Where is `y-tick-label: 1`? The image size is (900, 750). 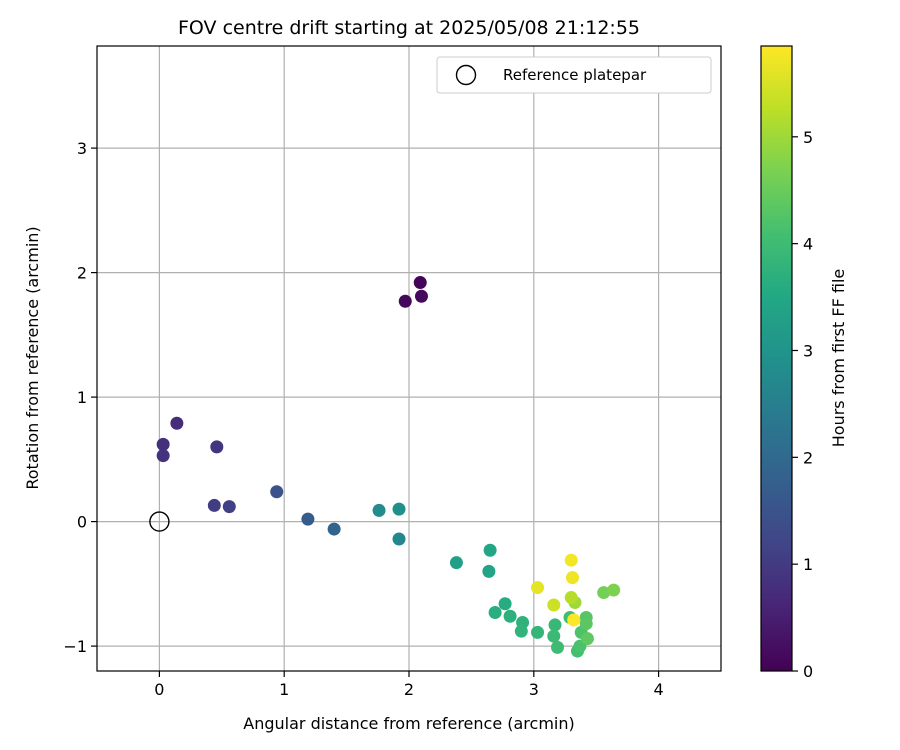
y-tick-label: 1 is located at coordinates (82, 397).